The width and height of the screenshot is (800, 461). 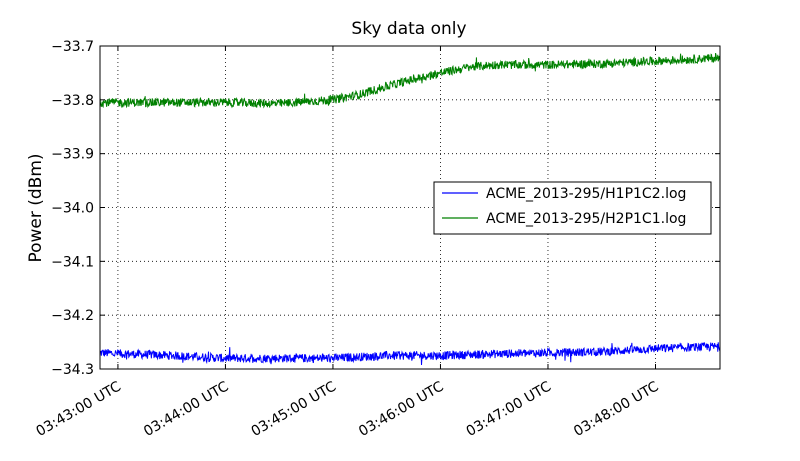 What do you see at coordinates (294, 410) in the screenshot?
I see `x-tick-label: 03:45:00 UTC` at bounding box center [294, 410].